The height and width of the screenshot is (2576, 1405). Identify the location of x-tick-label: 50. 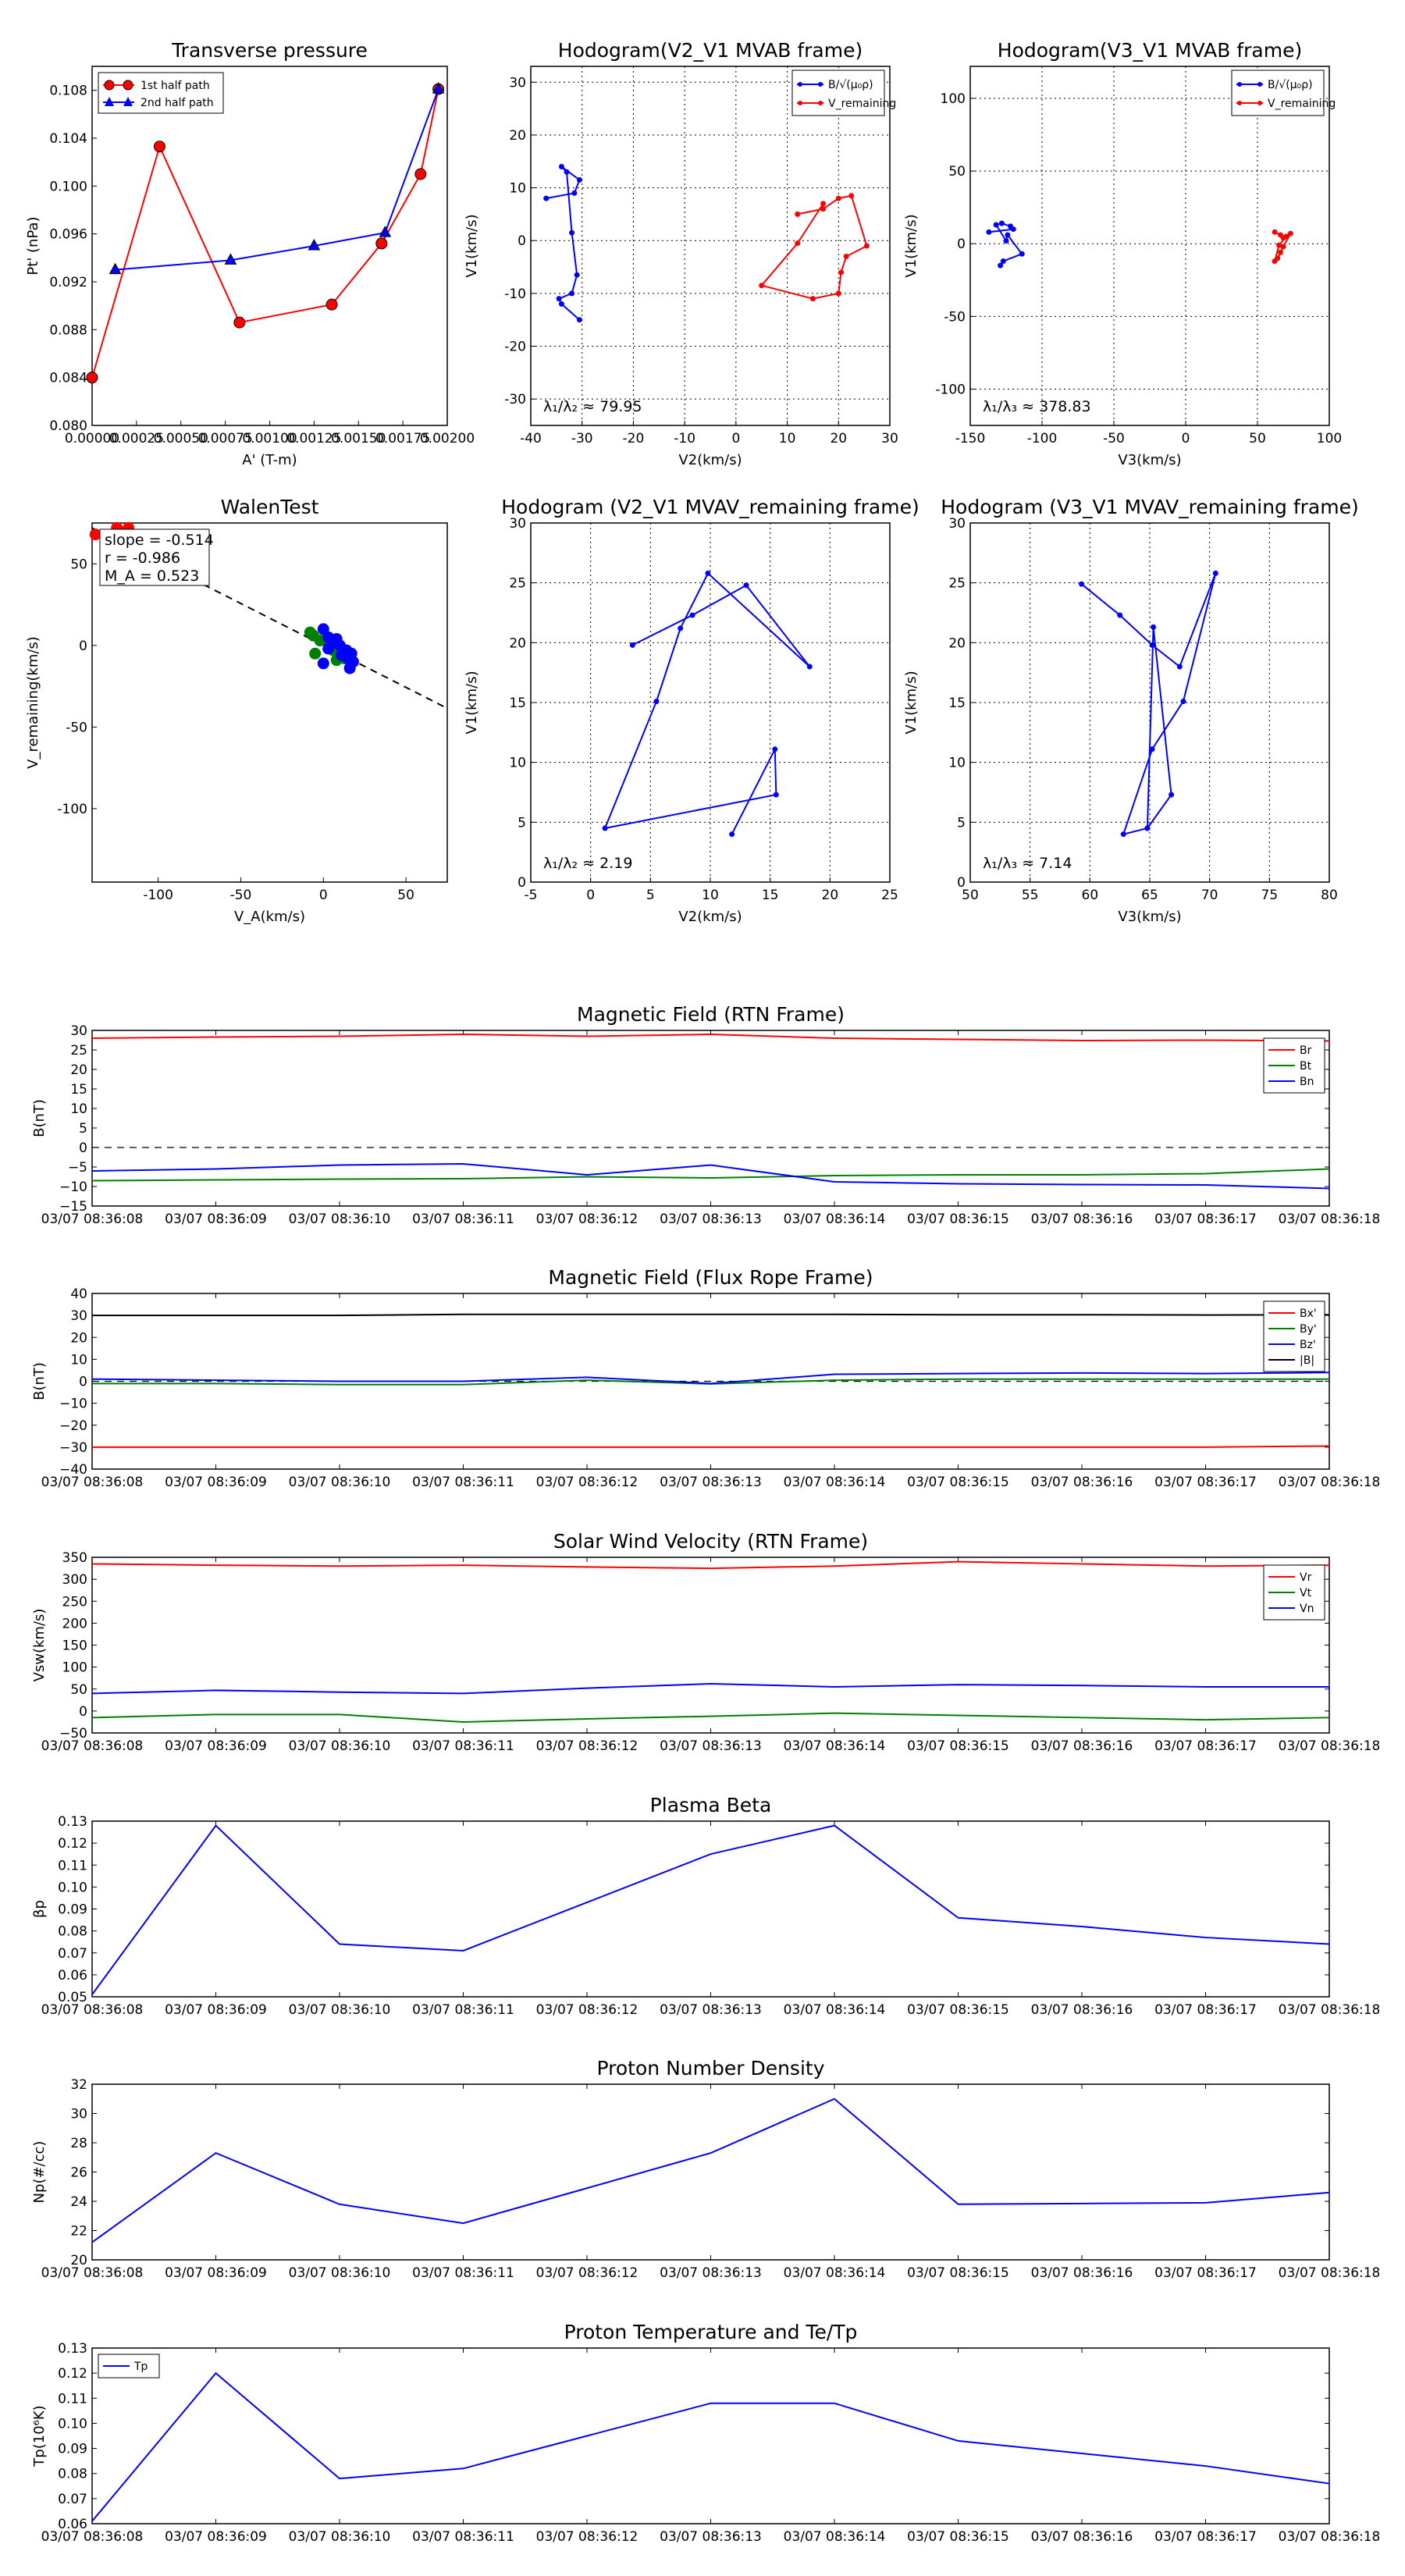
(1257, 439).